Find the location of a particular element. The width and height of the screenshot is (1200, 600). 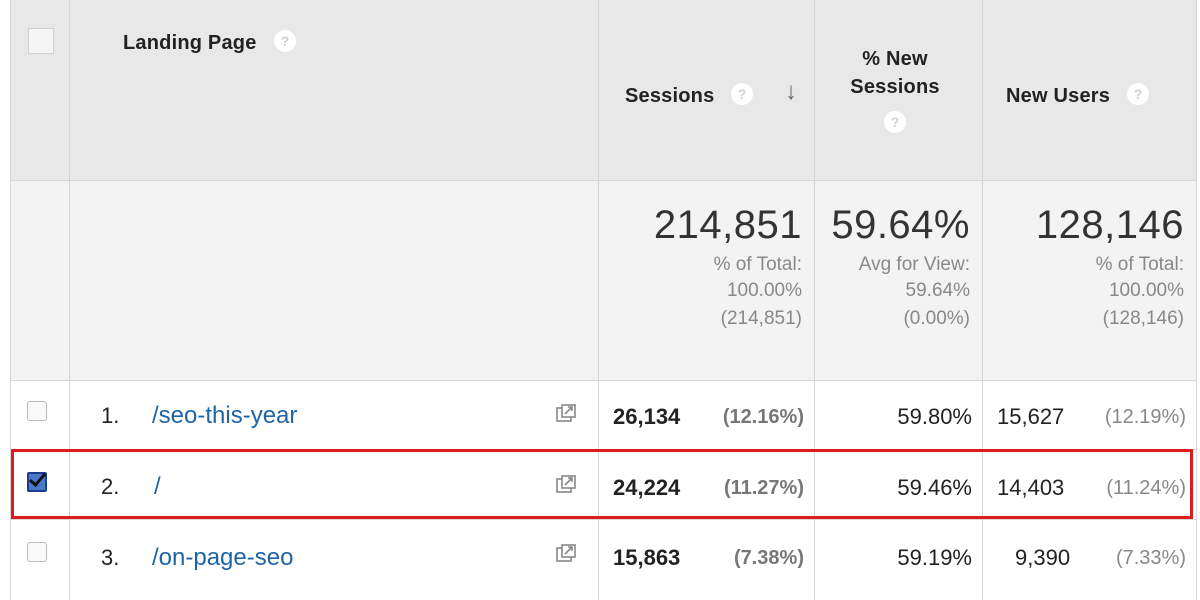

totals-new-sessions: 59.64% Avg for View: 59.64% (0.00%) is located at coordinates (899, 281).